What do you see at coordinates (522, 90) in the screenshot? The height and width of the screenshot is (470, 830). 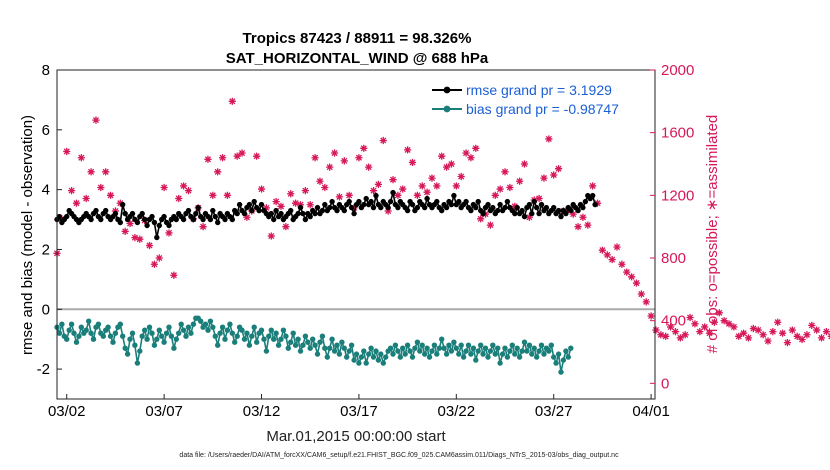 I see `legend-item-rmse: rmse grand pr = 3.1929` at bounding box center [522, 90].